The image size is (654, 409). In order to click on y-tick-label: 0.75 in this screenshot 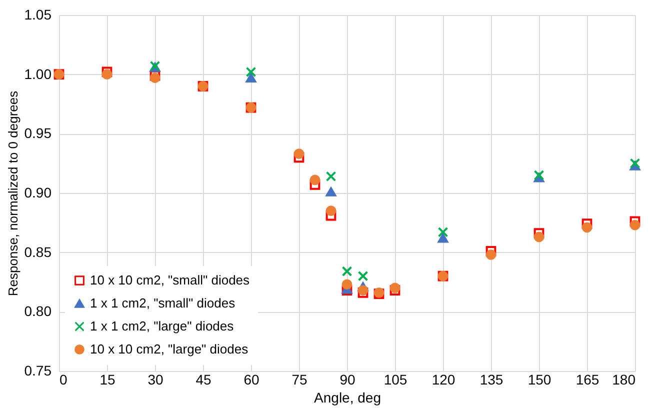, I will do `click(38, 370)`.